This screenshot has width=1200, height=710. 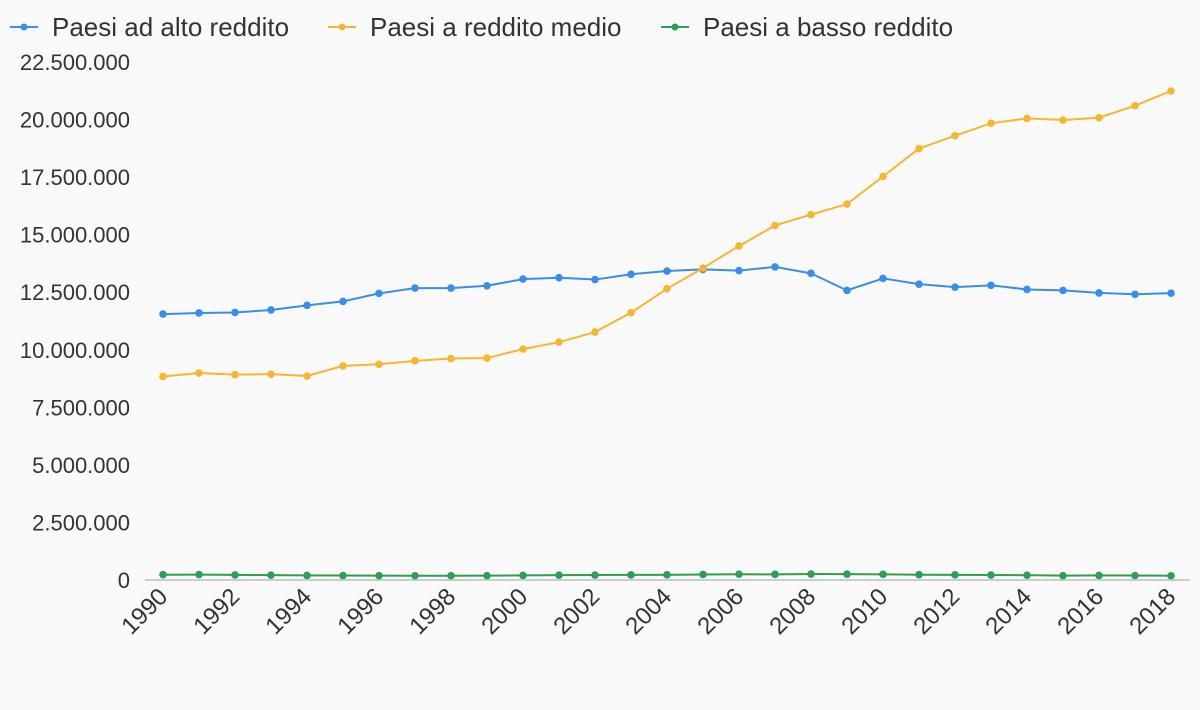 I want to click on y-tick-label: 5.000.000, so click(x=81, y=465).